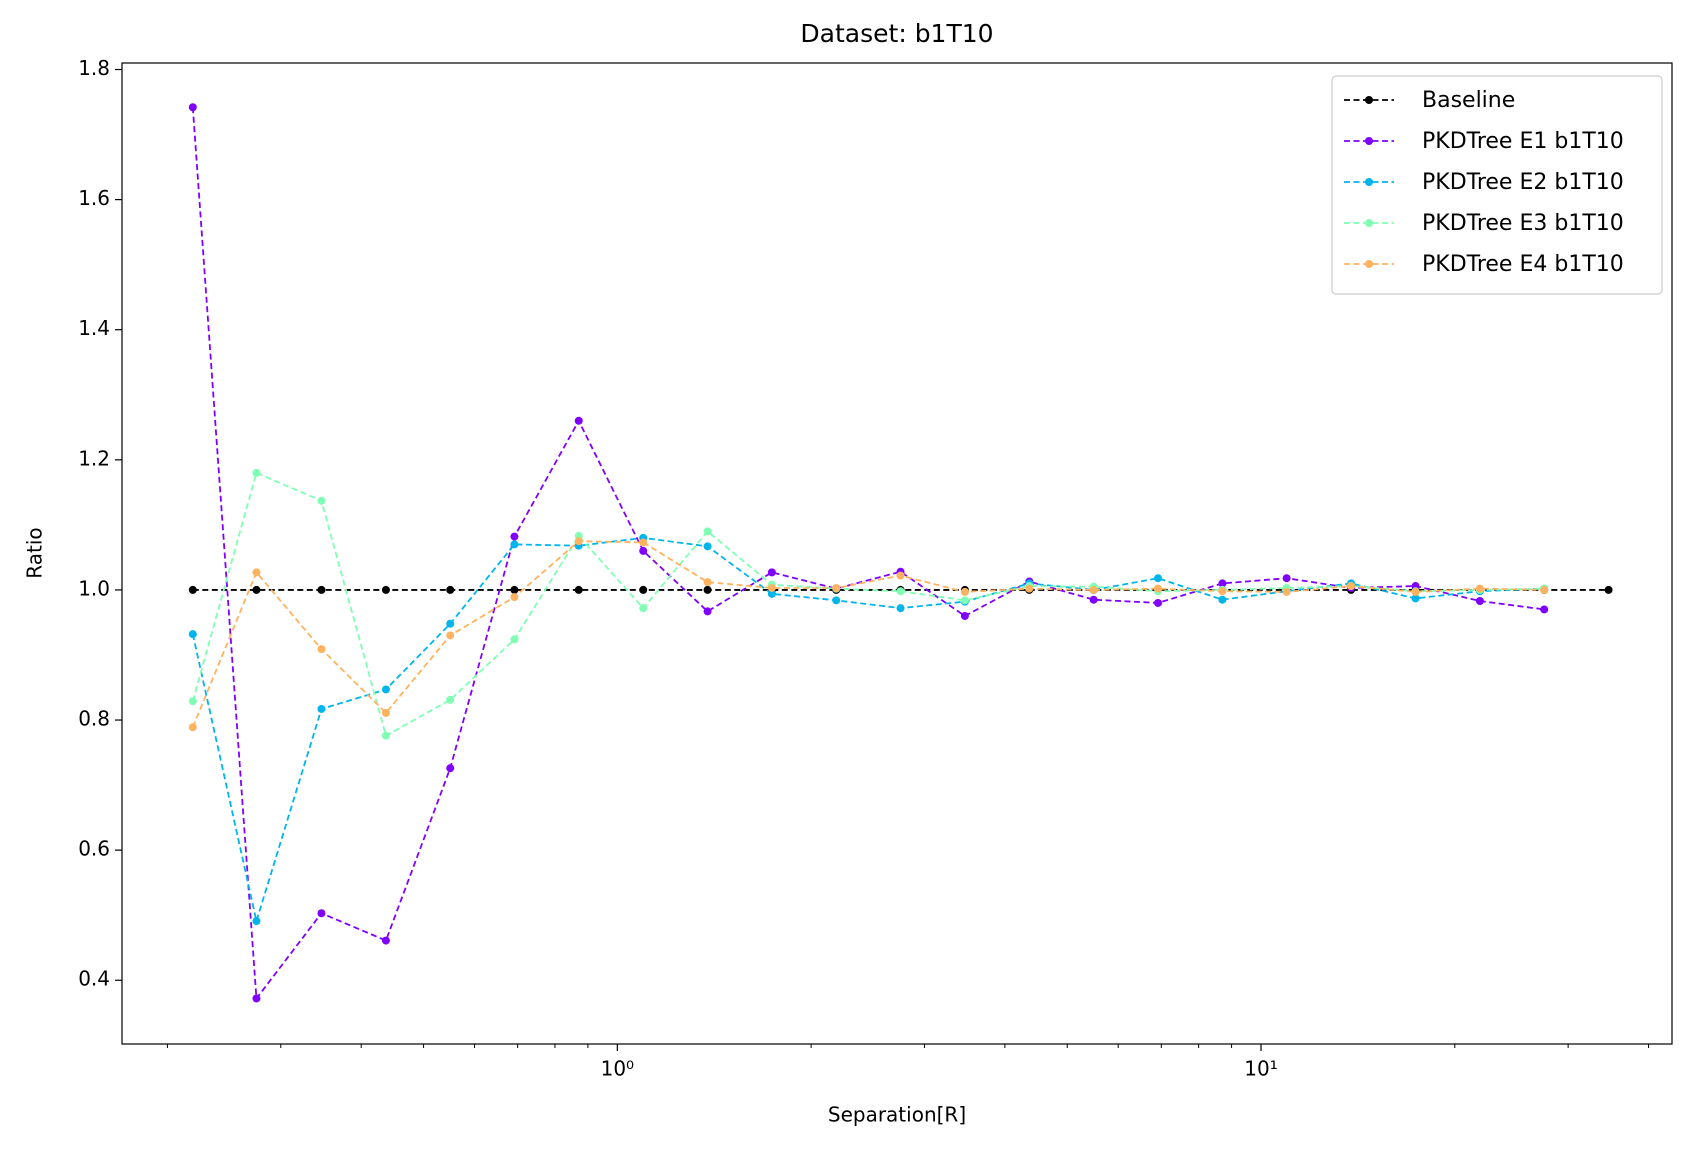  What do you see at coordinates (1523, 223) in the screenshot?
I see `legend-label: PKDTree E3 b1T10` at bounding box center [1523, 223].